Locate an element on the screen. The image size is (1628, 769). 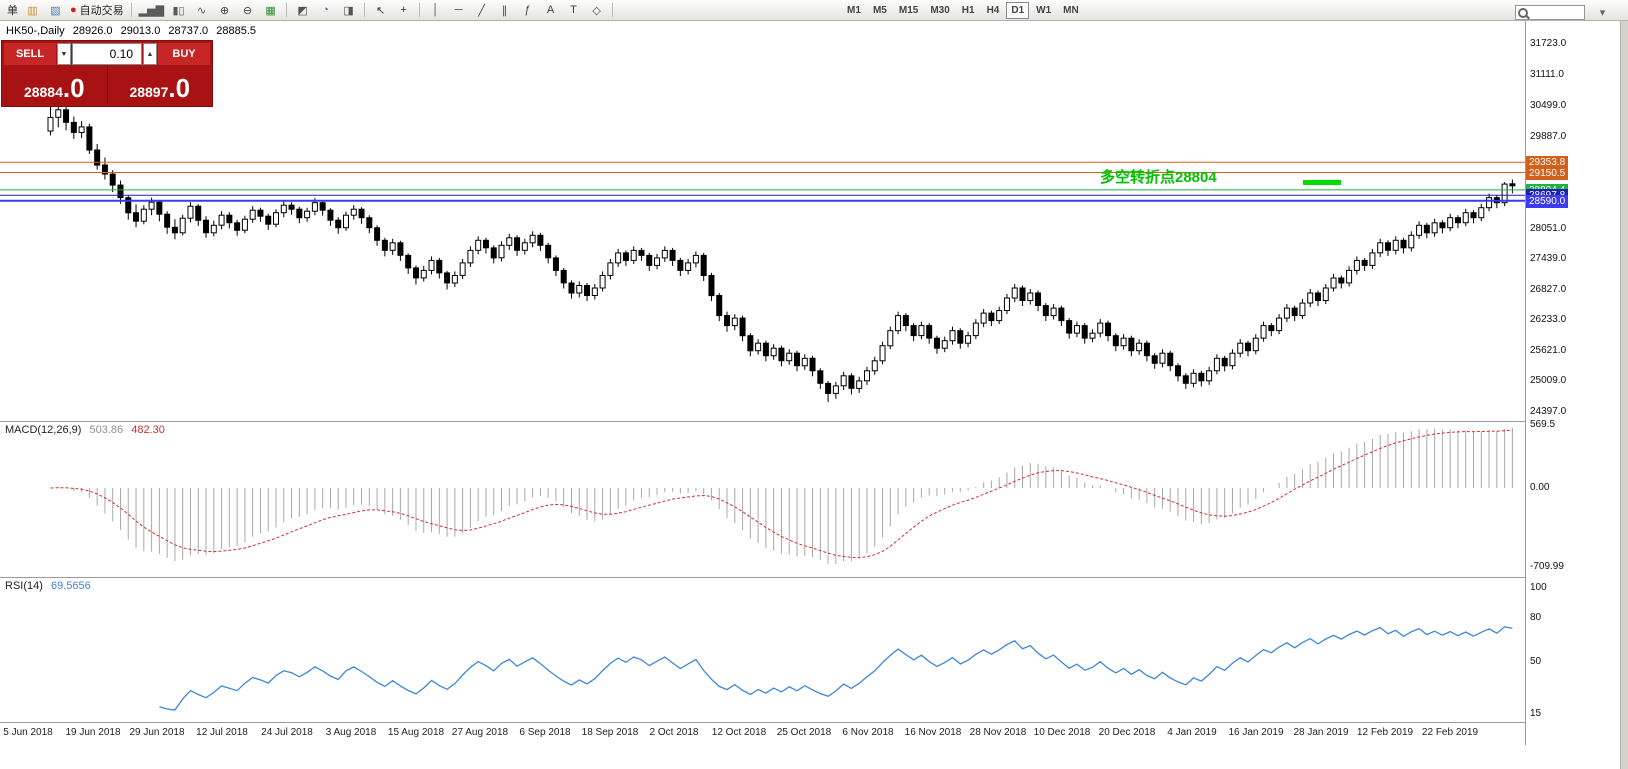
timeframe-m15: M15 is located at coordinates (908, 10).